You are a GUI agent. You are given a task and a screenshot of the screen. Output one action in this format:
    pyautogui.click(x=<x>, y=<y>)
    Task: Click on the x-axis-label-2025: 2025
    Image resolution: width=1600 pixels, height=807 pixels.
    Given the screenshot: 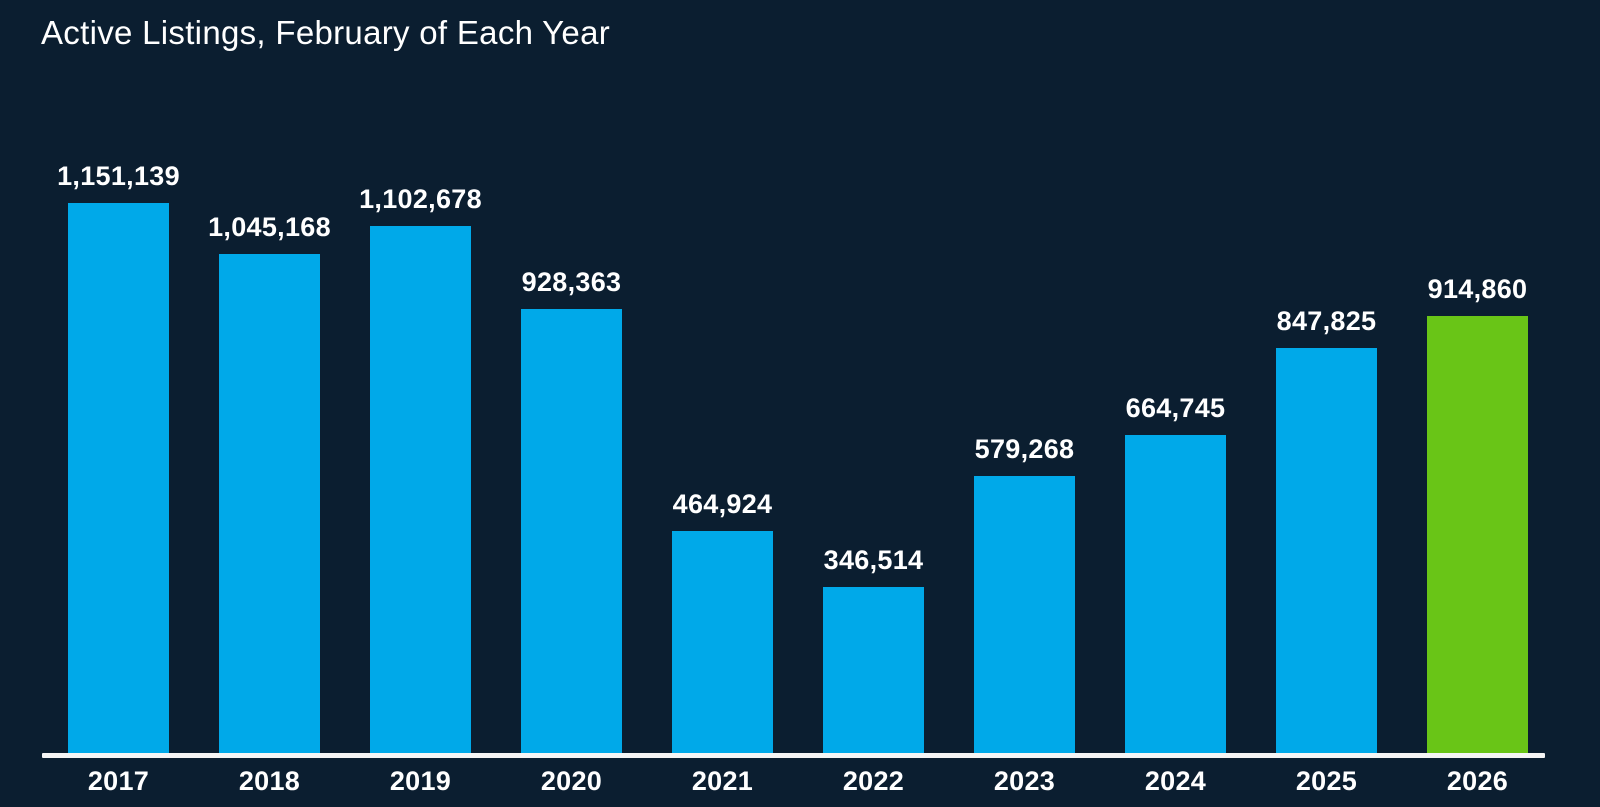 What is the action you would take?
    pyautogui.click(x=1326, y=781)
    